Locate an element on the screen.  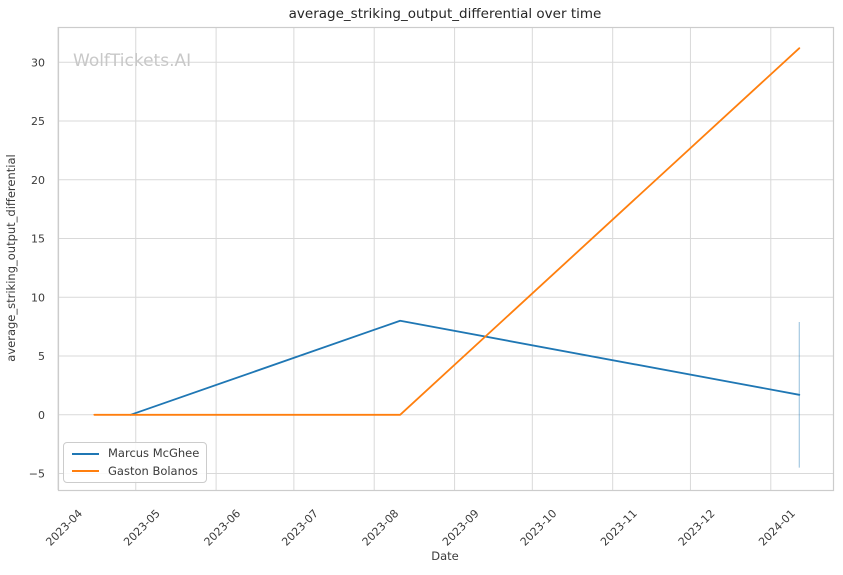
x-tick-label: 2024-01 is located at coordinates (777, 528).